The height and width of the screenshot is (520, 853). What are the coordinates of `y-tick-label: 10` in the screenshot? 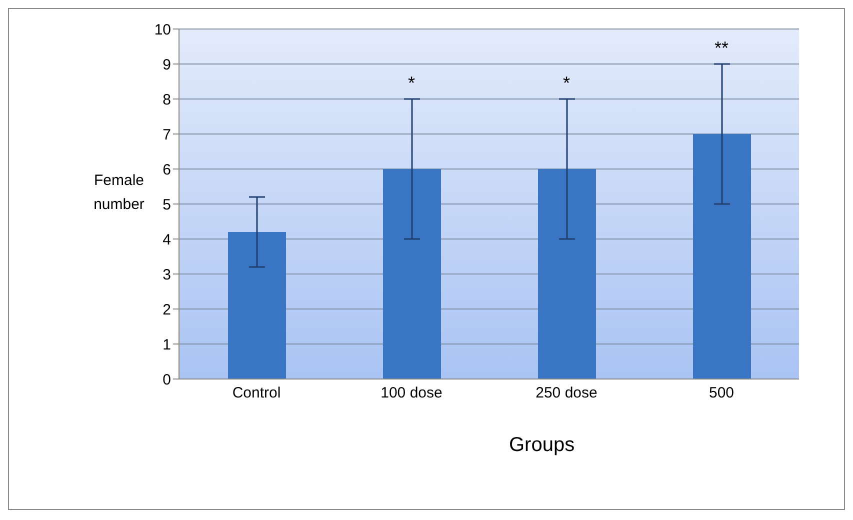 It's located at (162, 29).